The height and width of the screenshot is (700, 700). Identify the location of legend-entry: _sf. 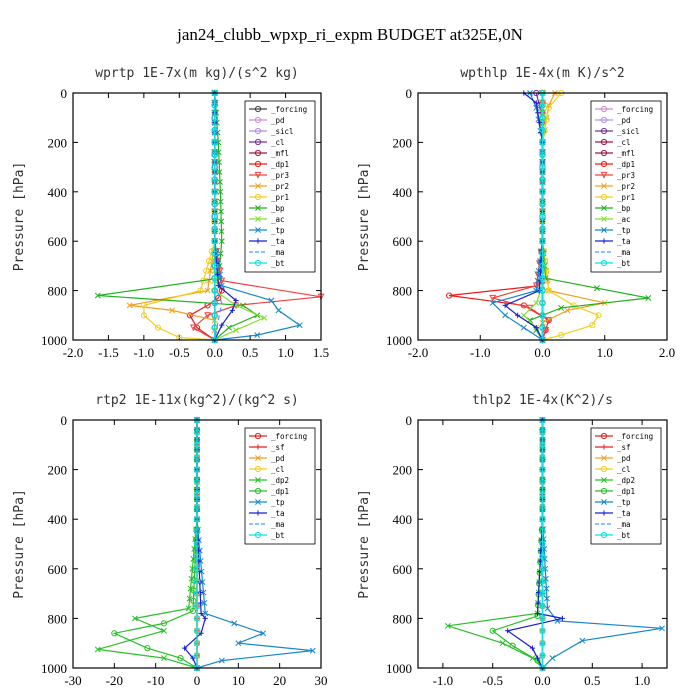
(624, 447).